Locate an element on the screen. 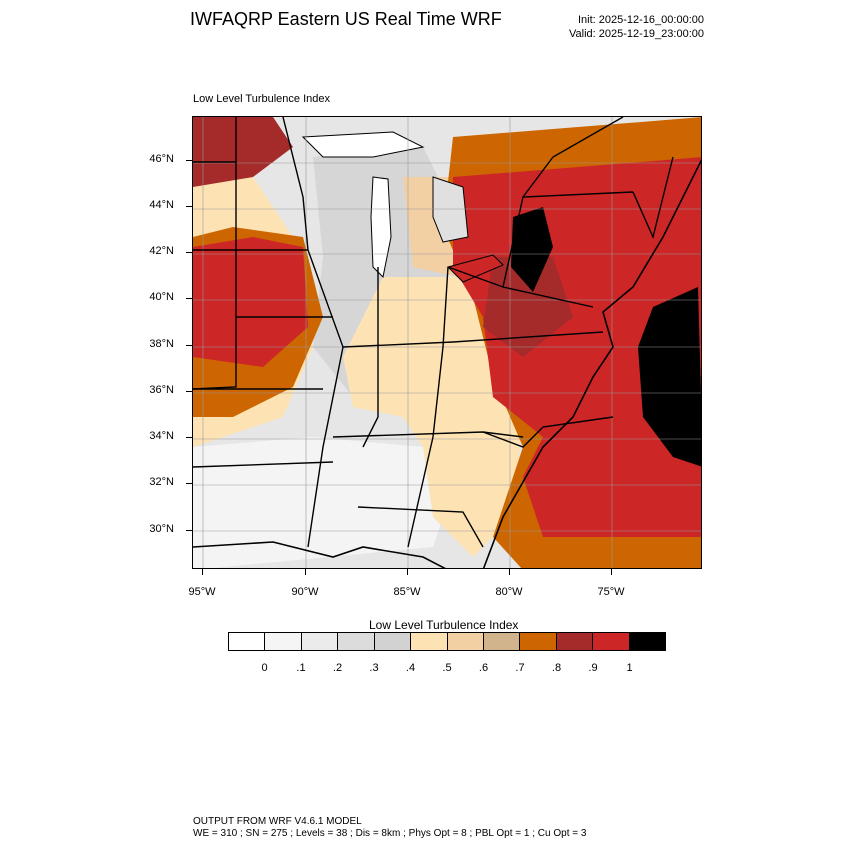  colorbar-label: 0 is located at coordinates (264, 668).